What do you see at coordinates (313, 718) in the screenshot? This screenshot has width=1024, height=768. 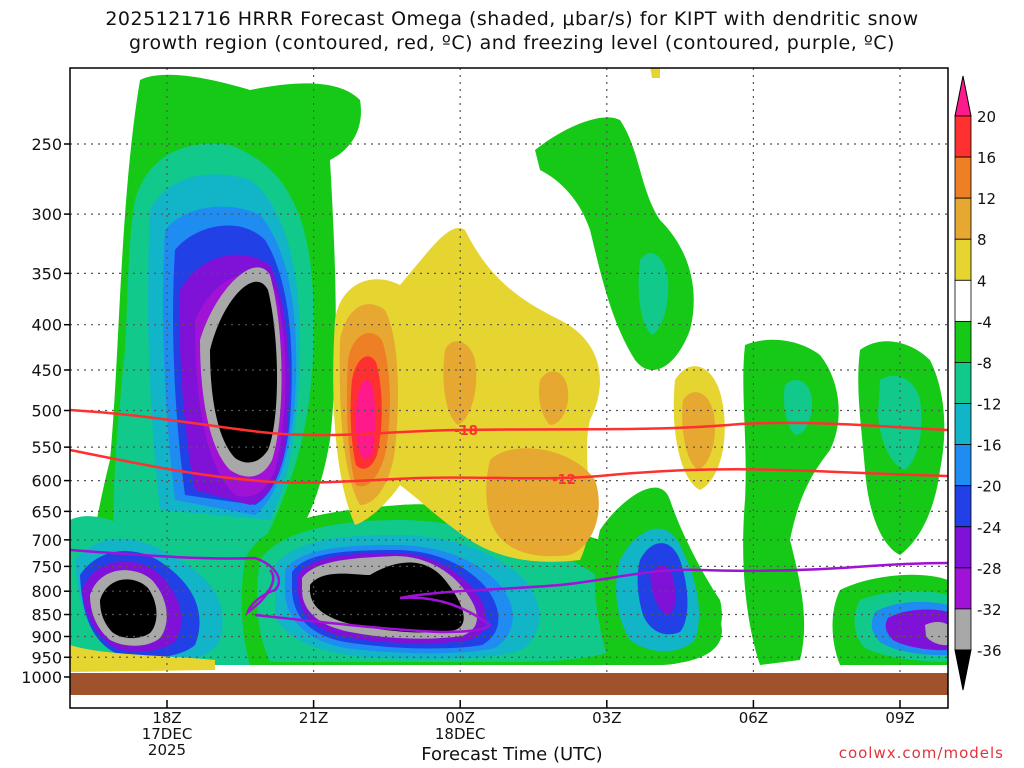 I see `x-tick-label-21Z: 21Z` at bounding box center [313, 718].